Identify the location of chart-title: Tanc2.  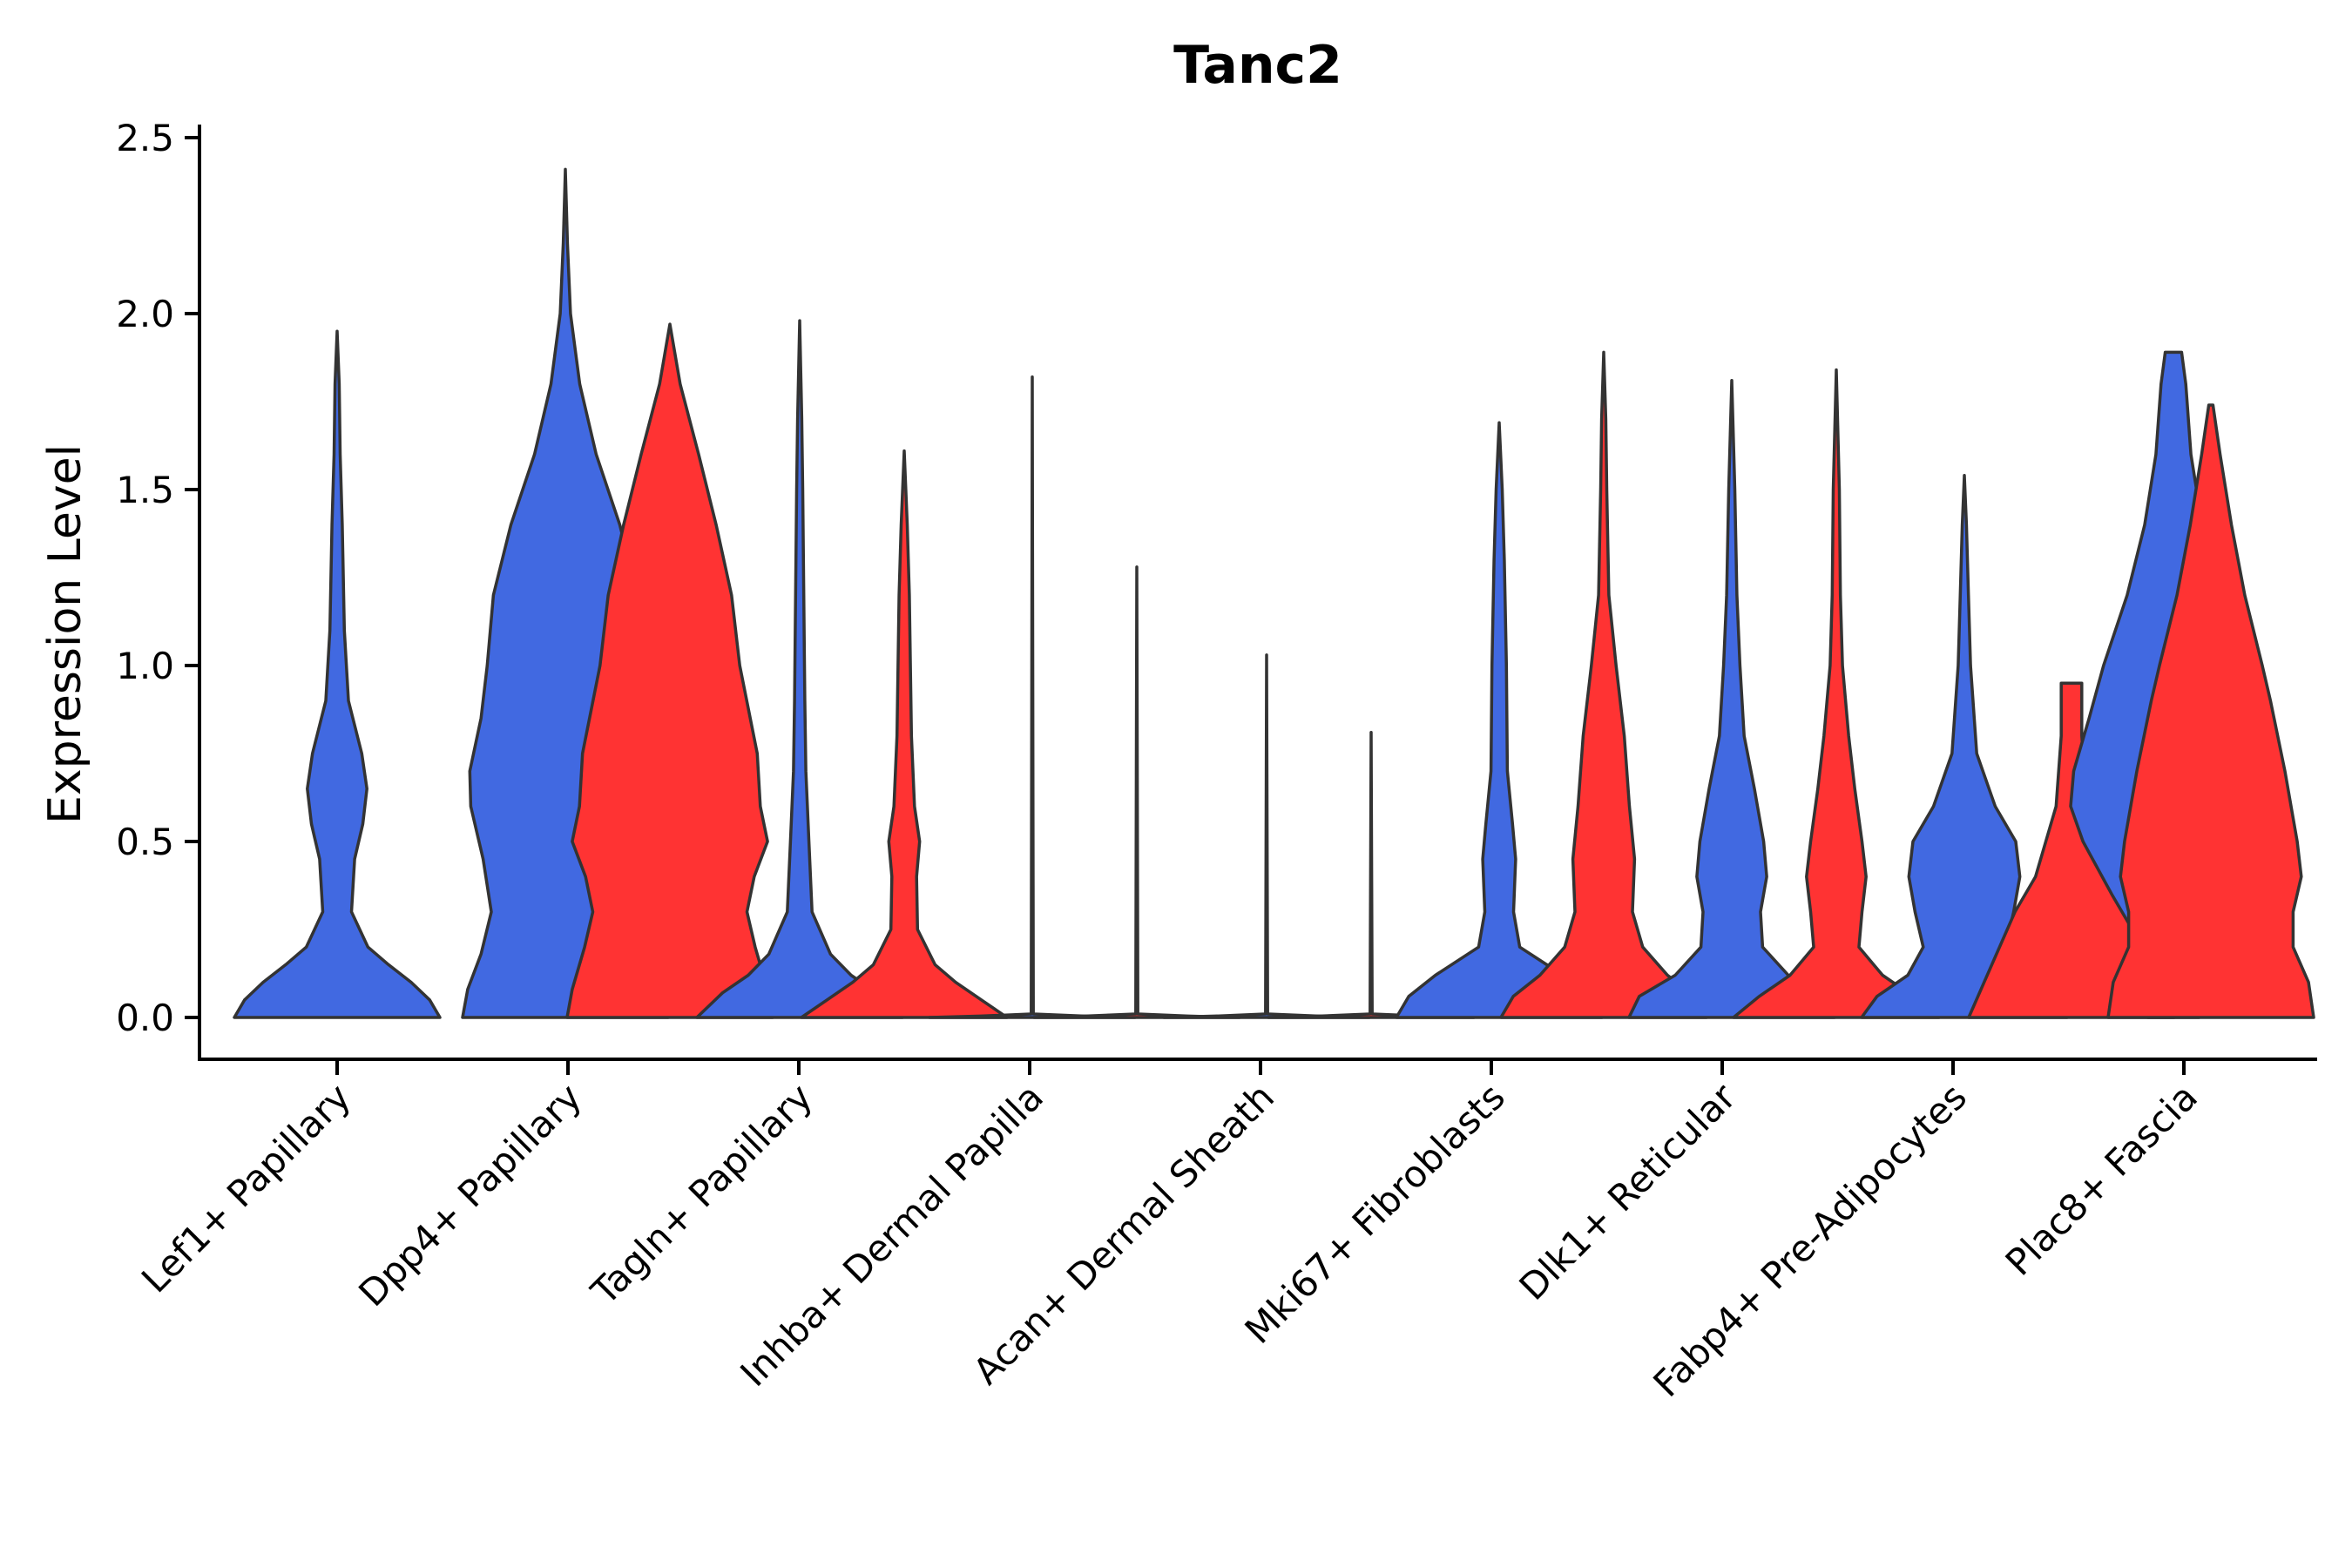
(1257, 66).